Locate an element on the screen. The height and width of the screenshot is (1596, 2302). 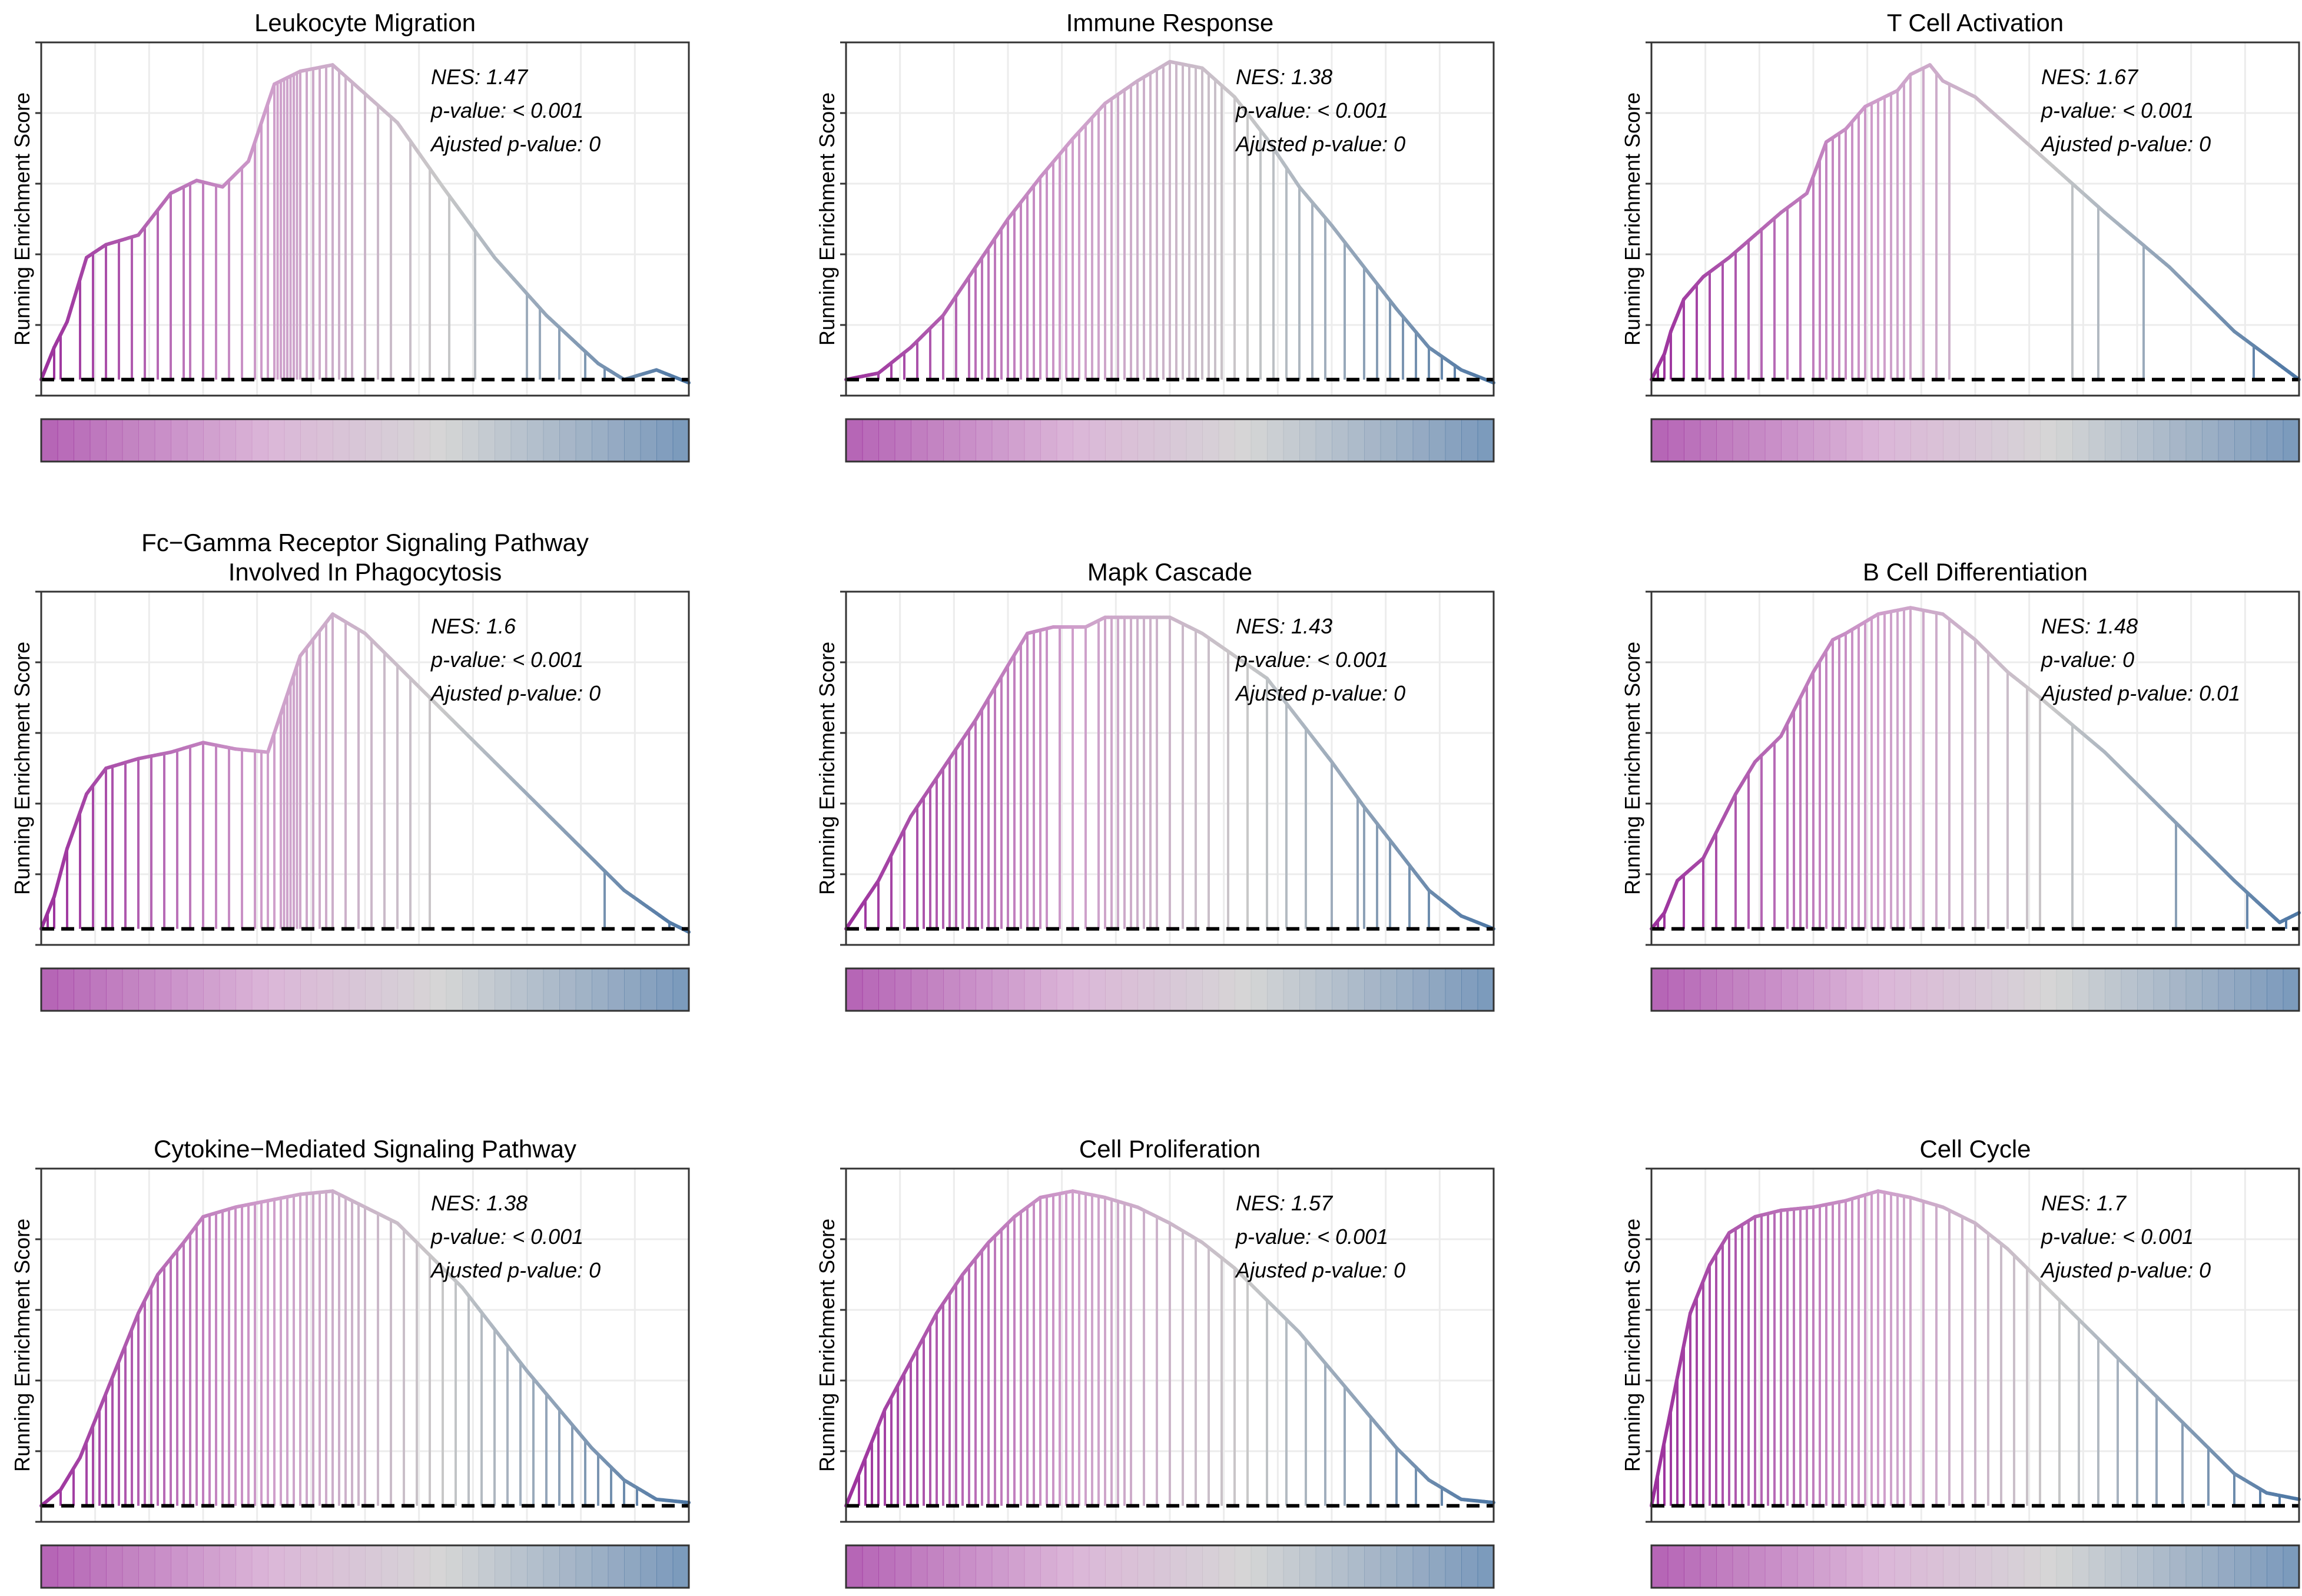
plot-border is located at coordinates (1975, 219).